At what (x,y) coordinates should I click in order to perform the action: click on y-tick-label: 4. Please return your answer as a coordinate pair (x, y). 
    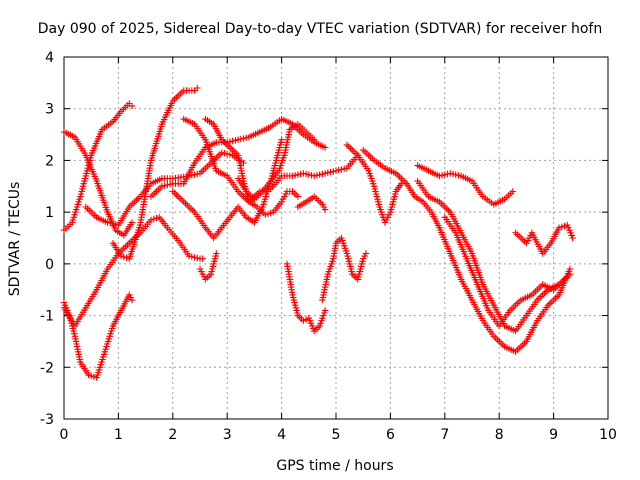
    Looking at the image, I should click on (49, 58).